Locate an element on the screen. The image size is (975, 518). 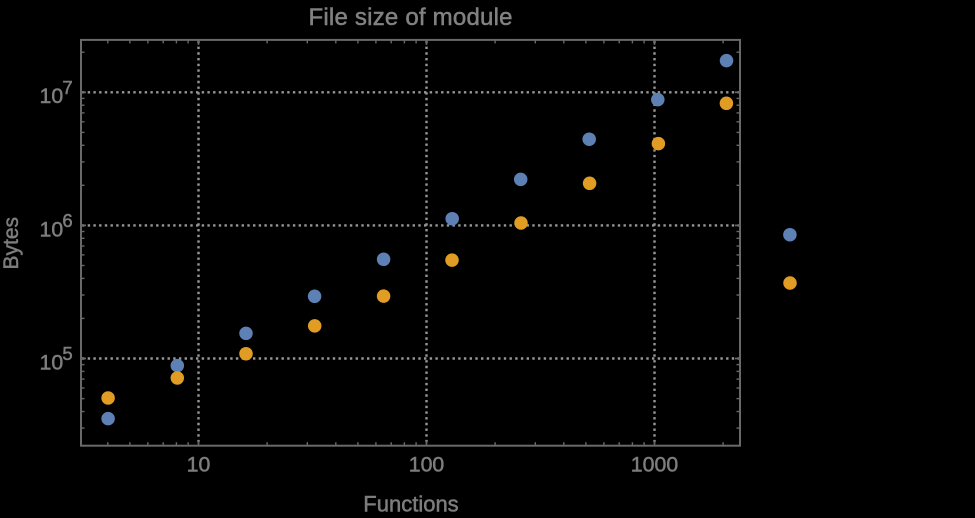
svg-text: 1000 is located at coordinates (655, 464).